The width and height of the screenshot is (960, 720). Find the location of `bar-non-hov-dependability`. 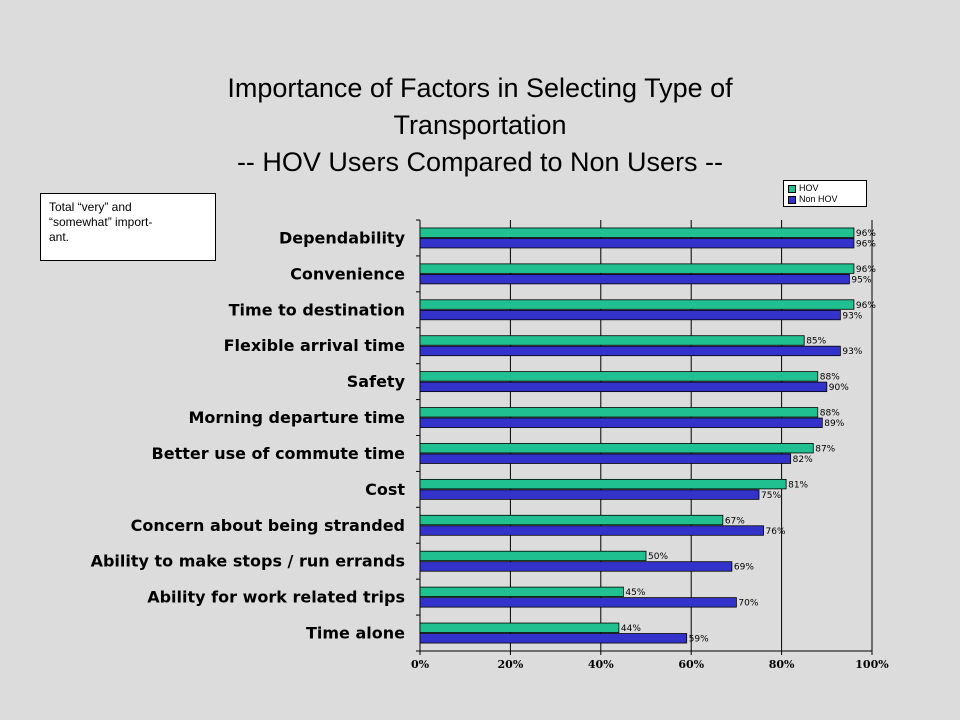

bar-non-hov-dependability is located at coordinates (637, 243).